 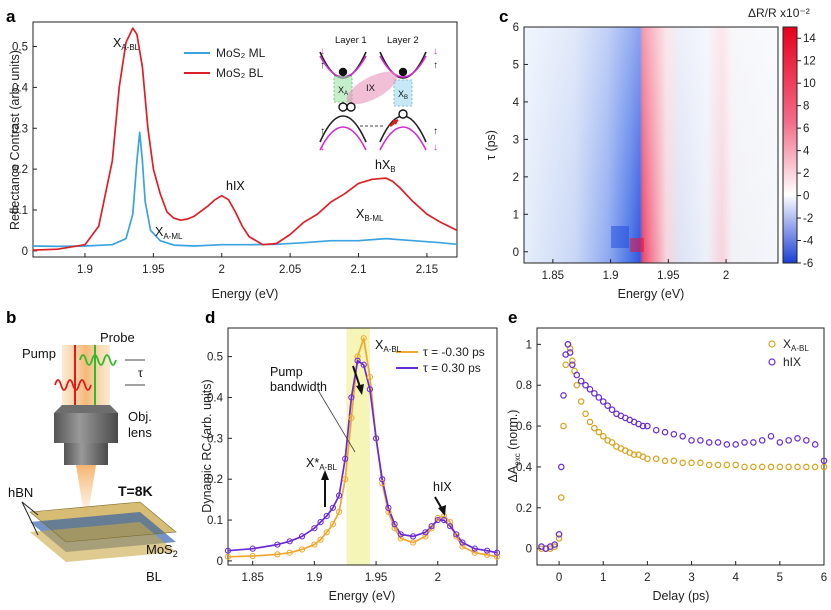 I want to click on colorbar-c, so click(x=790, y=145).